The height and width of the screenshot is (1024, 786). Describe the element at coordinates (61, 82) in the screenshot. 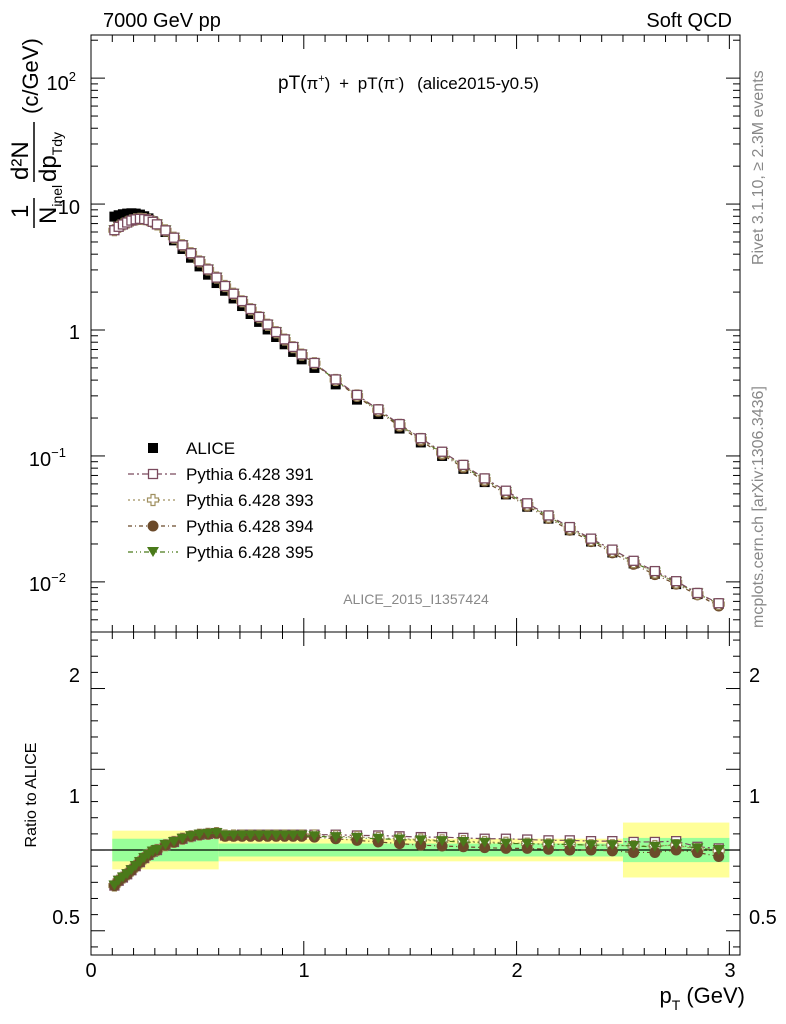

I see `main-y-tick-label-100: 10²` at that location.